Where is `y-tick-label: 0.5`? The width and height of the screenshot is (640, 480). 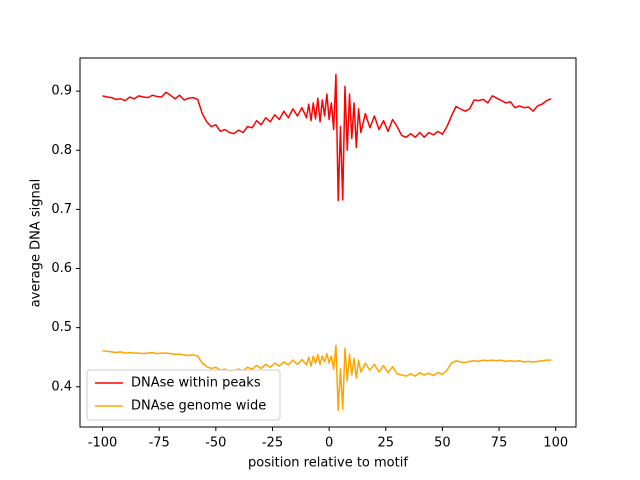 y-tick-label: 0.5 is located at coordinates (61, 327).